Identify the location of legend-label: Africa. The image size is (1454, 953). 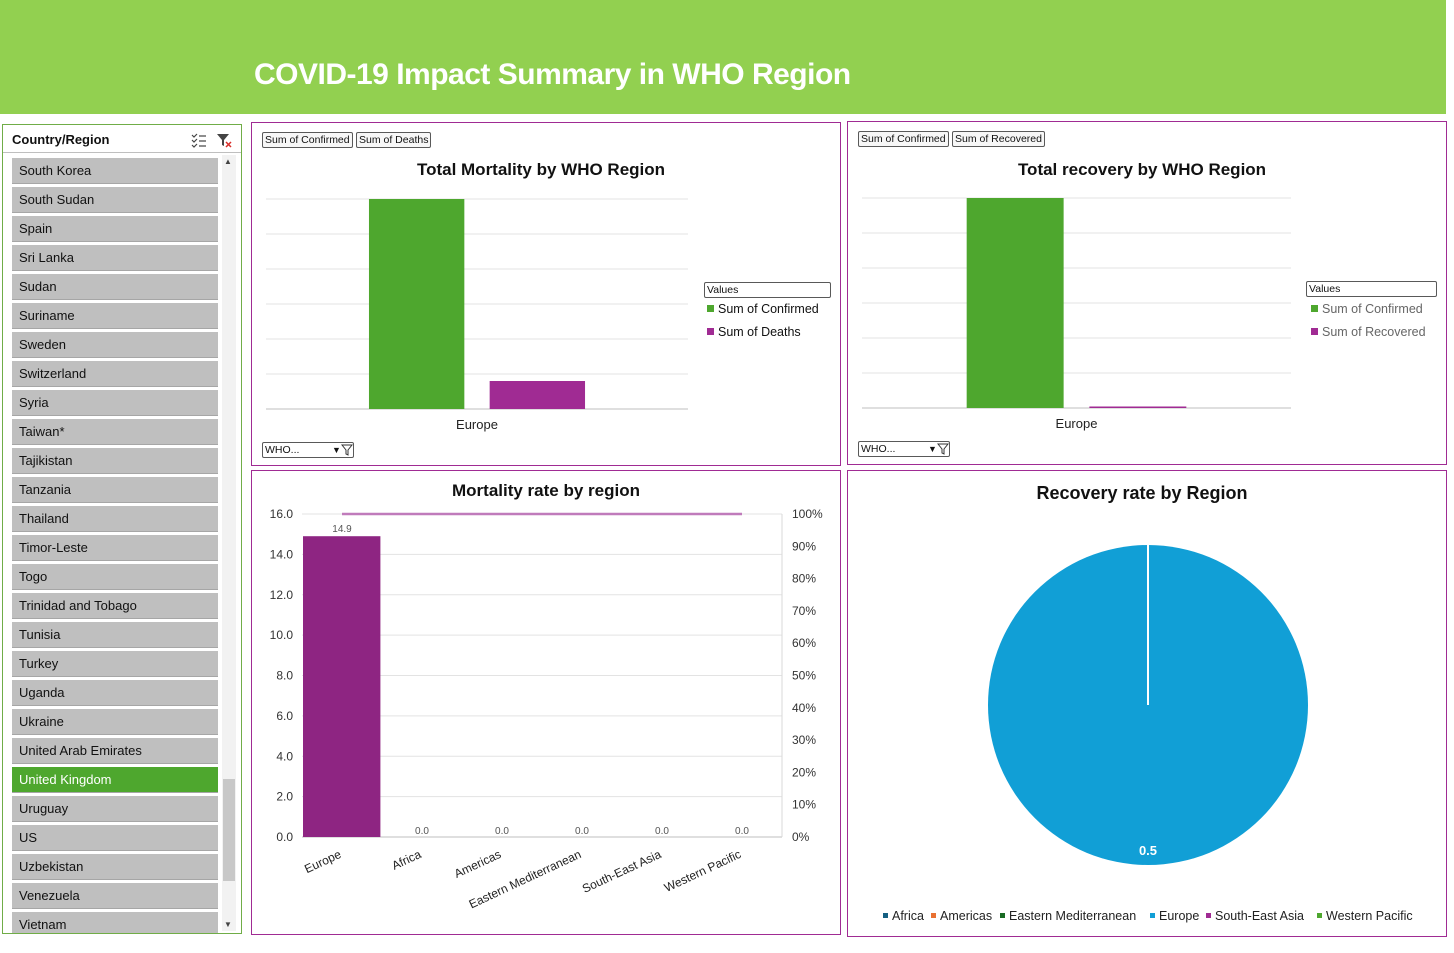
(908, 916).